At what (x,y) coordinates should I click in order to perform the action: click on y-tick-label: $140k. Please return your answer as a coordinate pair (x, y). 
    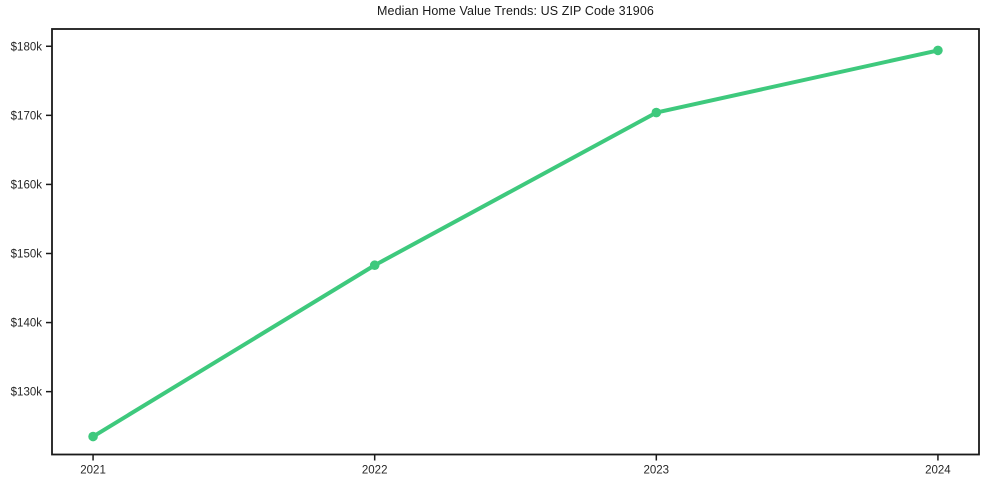
    Looking at the image, I should click on (27, 324).